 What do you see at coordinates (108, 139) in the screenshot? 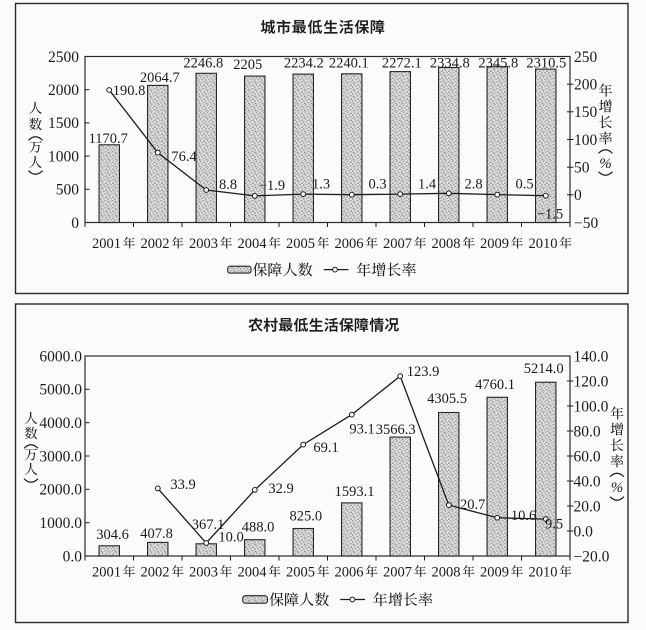
I see `svg-text: 1170.7` at bounding box center [108, 139].